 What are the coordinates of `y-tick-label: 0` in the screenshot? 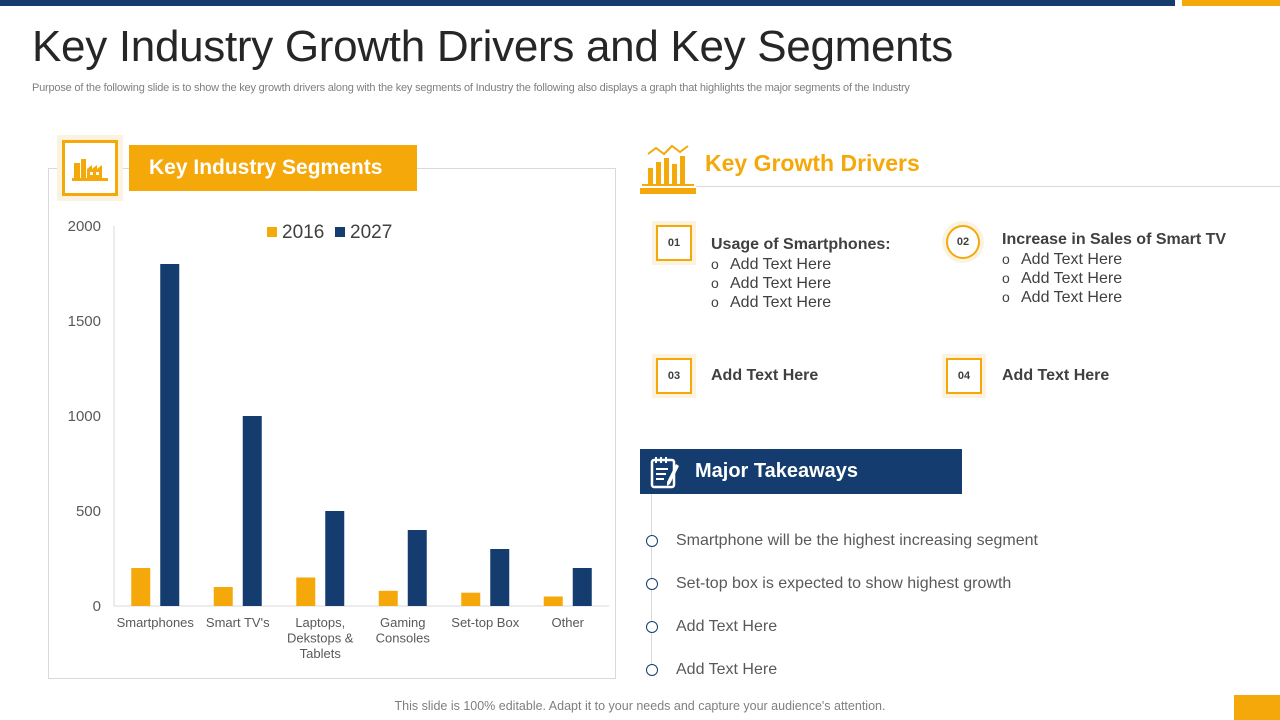 It's located at (97, 606).